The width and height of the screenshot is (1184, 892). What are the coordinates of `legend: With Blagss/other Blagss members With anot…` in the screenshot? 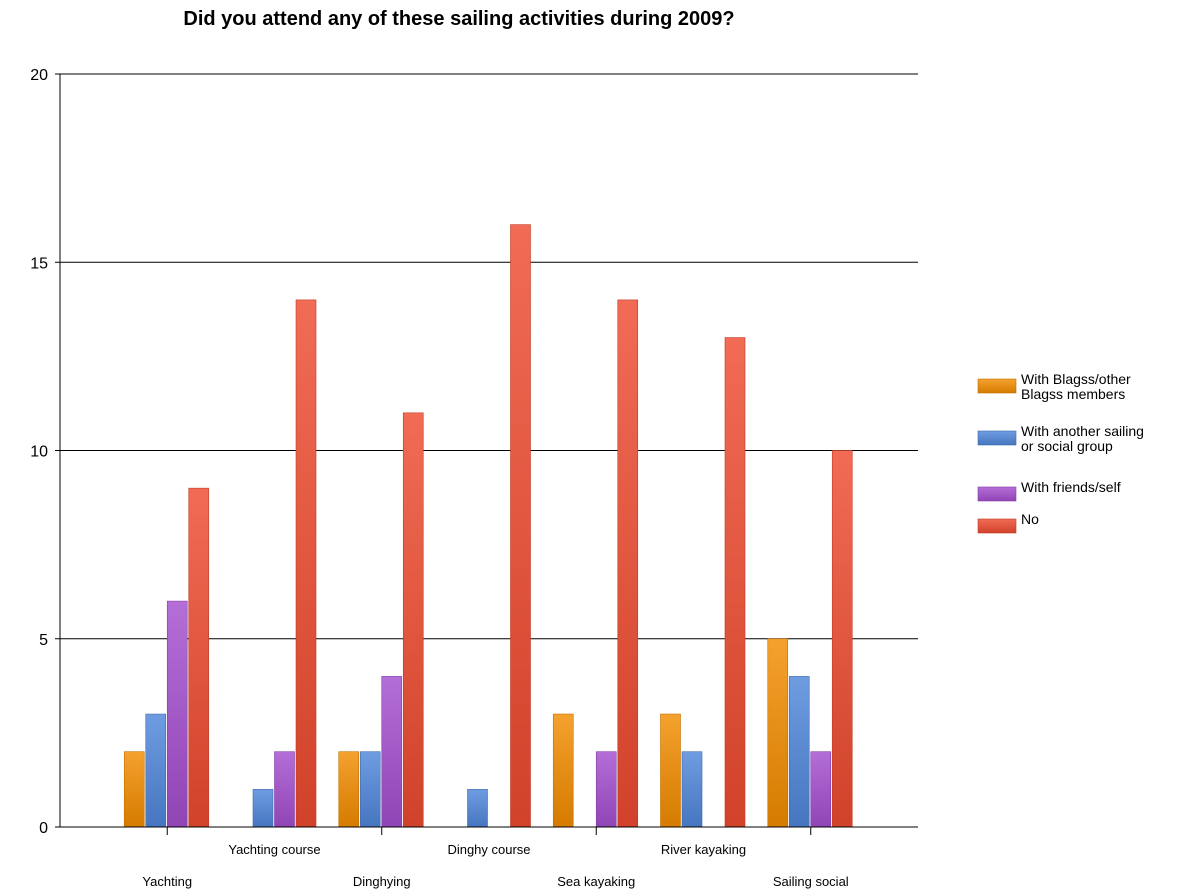 It's located at (1060, 452).